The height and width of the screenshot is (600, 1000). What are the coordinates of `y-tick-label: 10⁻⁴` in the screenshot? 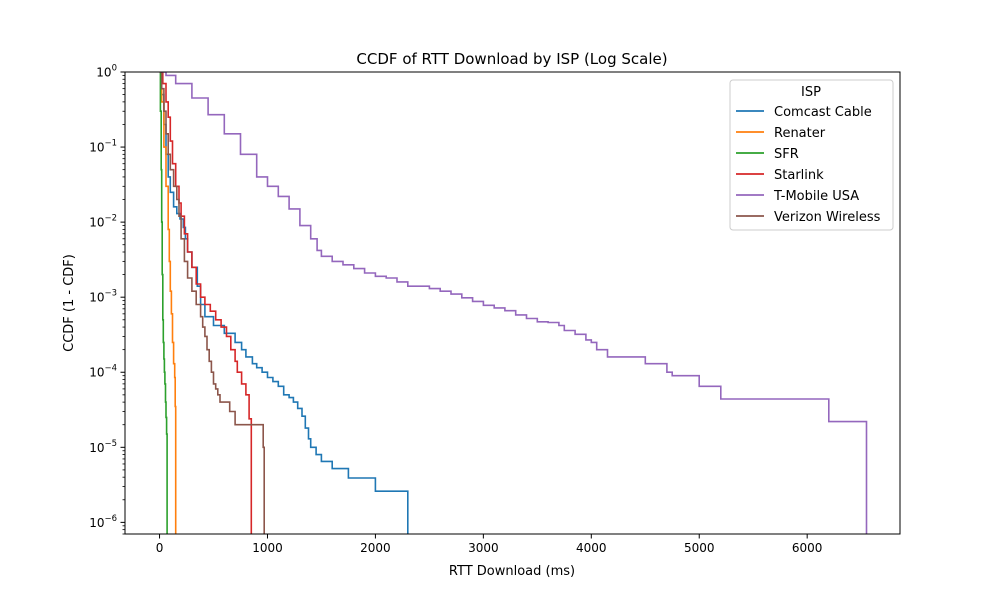 It's located at (103, 372).